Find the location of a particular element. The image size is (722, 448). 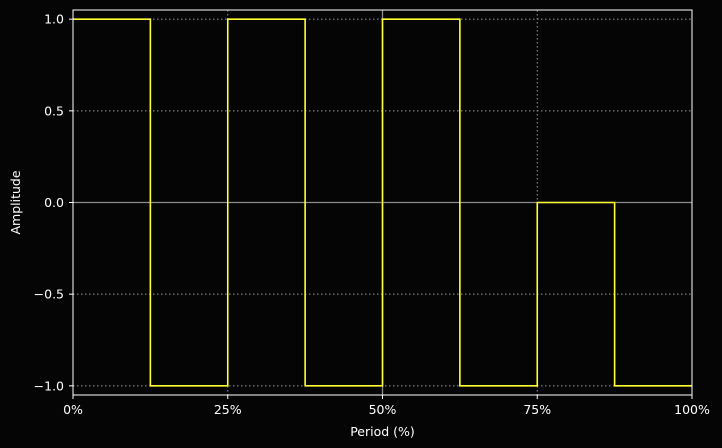

y-tick-label-0: 1.0 is located at coordinates (54, 19).